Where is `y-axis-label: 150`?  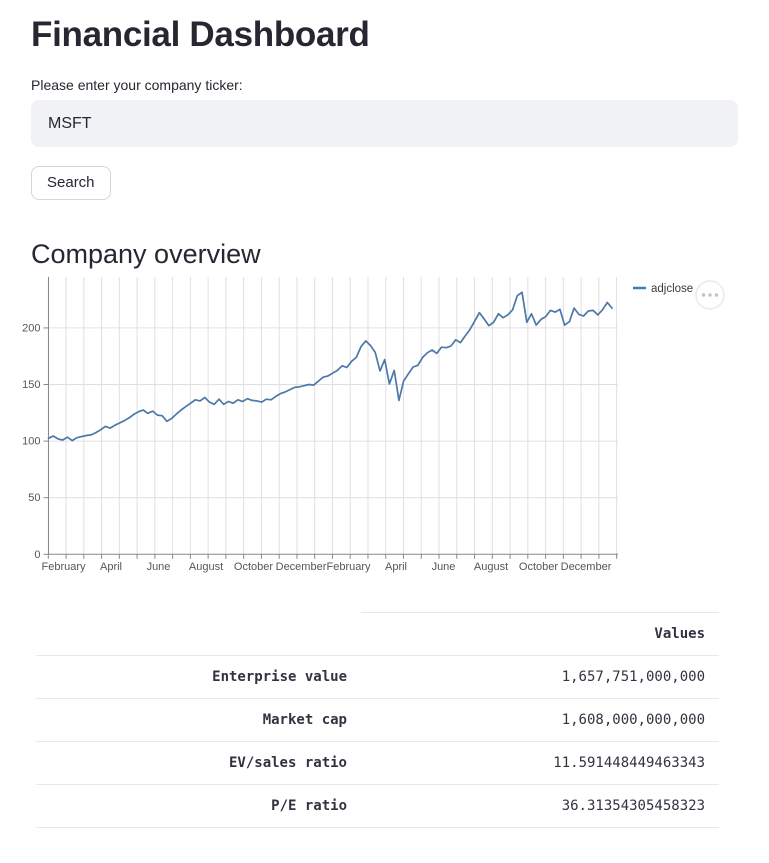 y-axis-label: 150 is located at coordinates (31, 385).